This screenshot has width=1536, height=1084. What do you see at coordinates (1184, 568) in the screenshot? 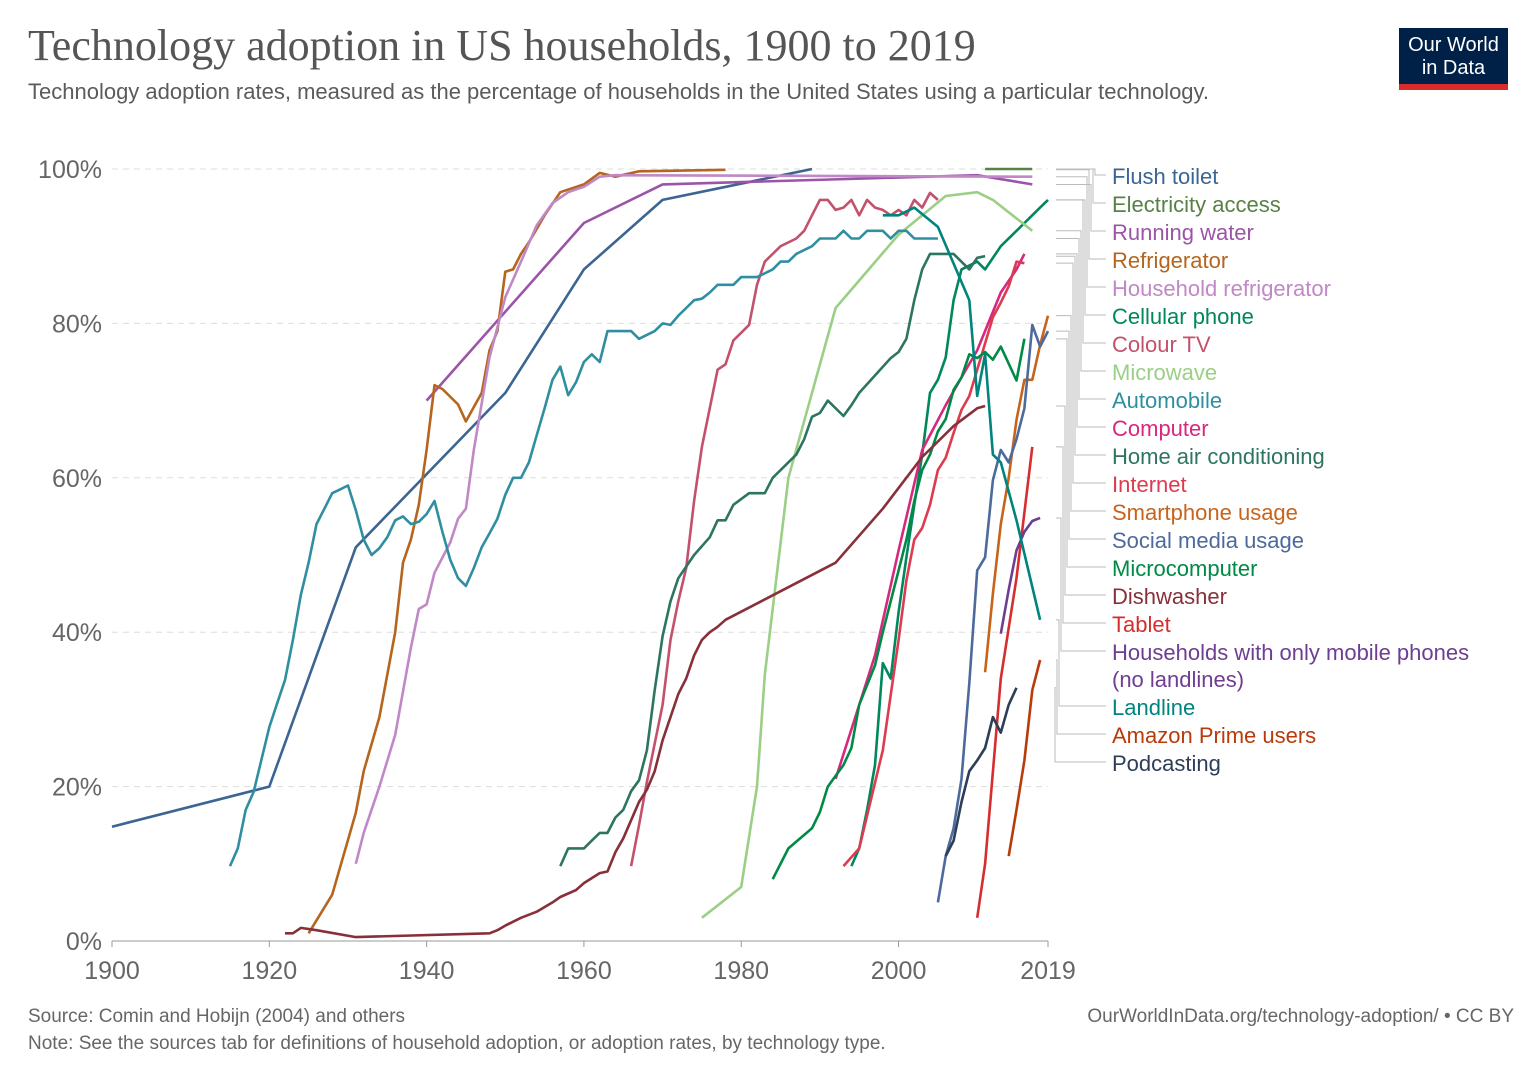
I see `legend-label: Microcomputer` at bounding box center [1184, 568].